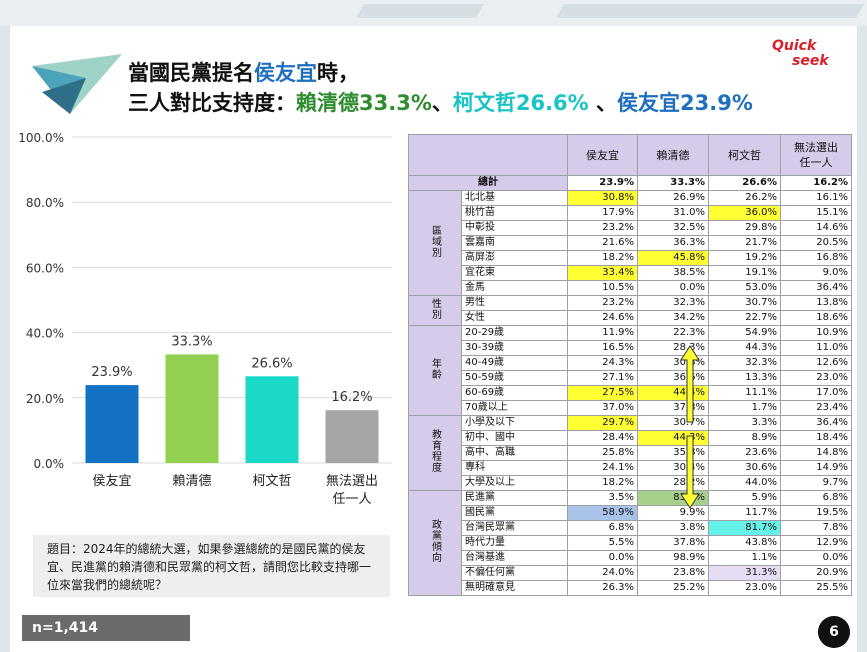 Image resolution: width=867 pixels, height=652 pixels. I want to click on table-row: 高屏澎 18.2% 45.8% 19.2% 16.8%, so click(630, 258).